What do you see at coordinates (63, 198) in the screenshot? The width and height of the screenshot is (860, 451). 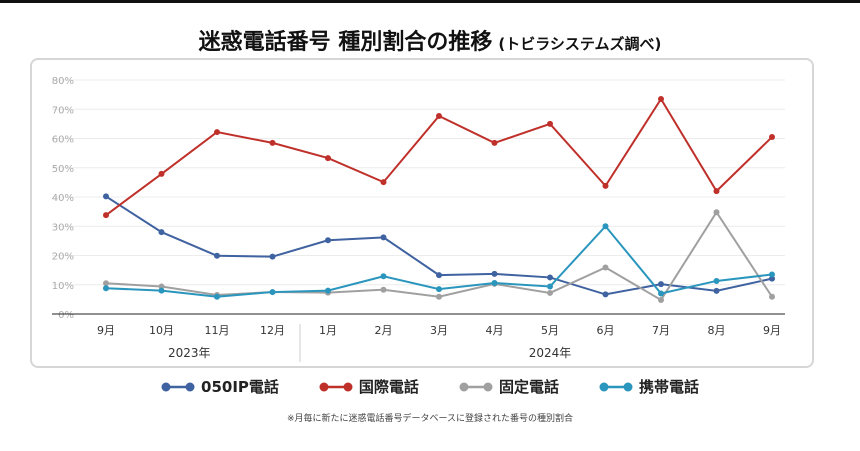 I see `y-tick-label: 40%` at bounding box center [63, 198].